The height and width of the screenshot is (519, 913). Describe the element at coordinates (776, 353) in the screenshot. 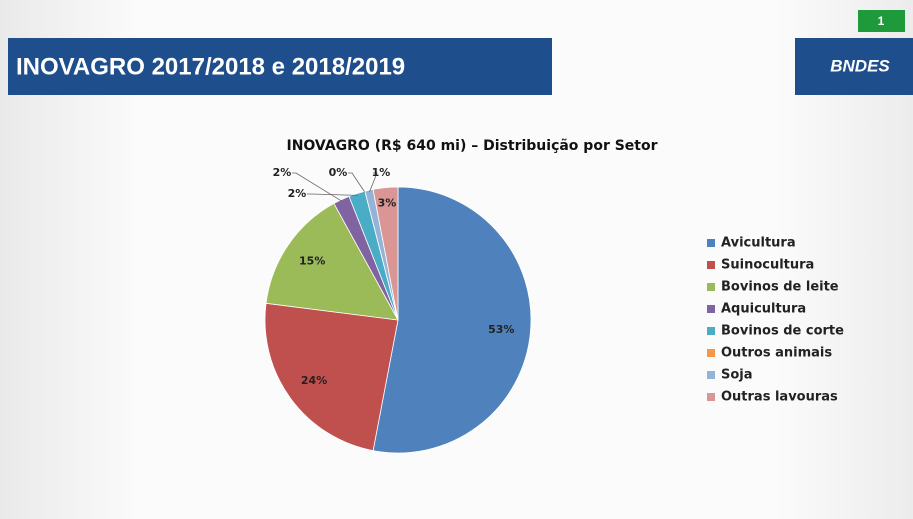

I see `legend-label: Outros animais` at that location.